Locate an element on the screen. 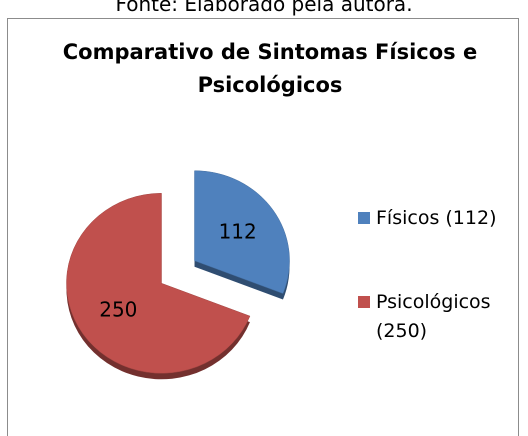 The image size is (528, 436). data-label: 250 is located at coordinates (118, 310).